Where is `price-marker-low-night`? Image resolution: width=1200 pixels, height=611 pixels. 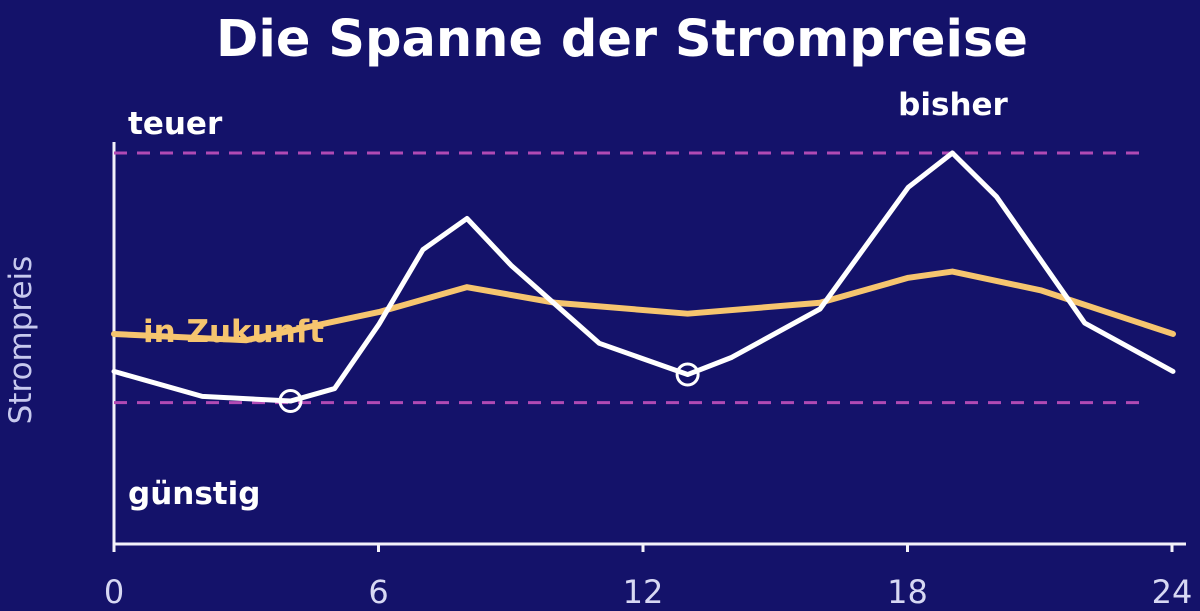
price-marker-low-night is located at coordinates (290, 401).